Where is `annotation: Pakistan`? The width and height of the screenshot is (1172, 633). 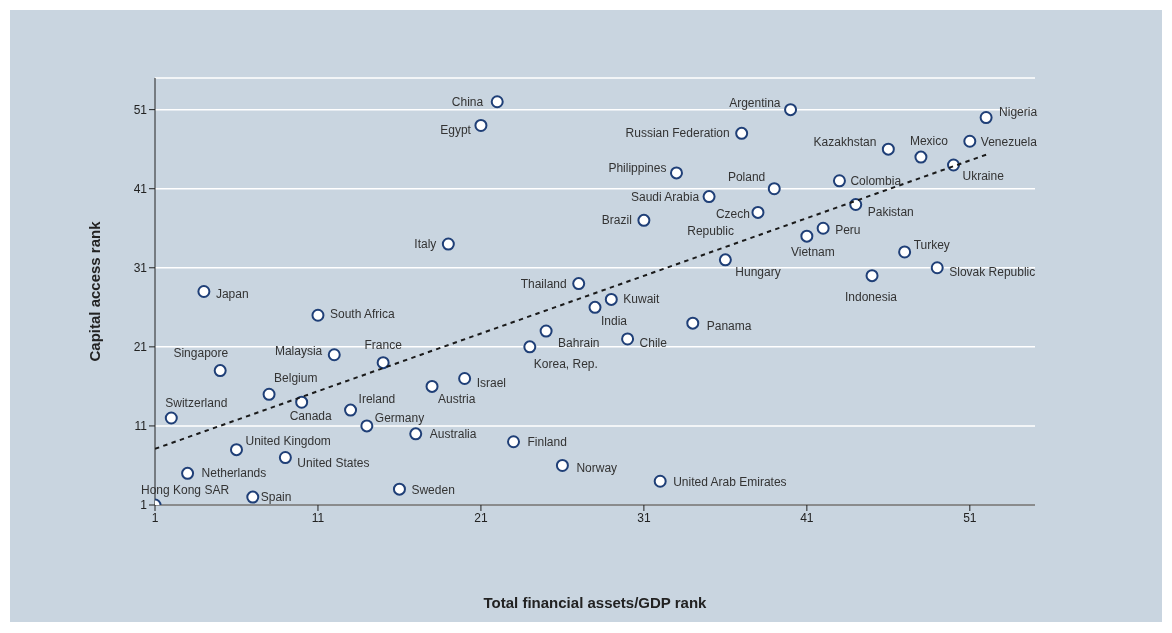 annotation: Pakistan is located at coordinates (890, 211).